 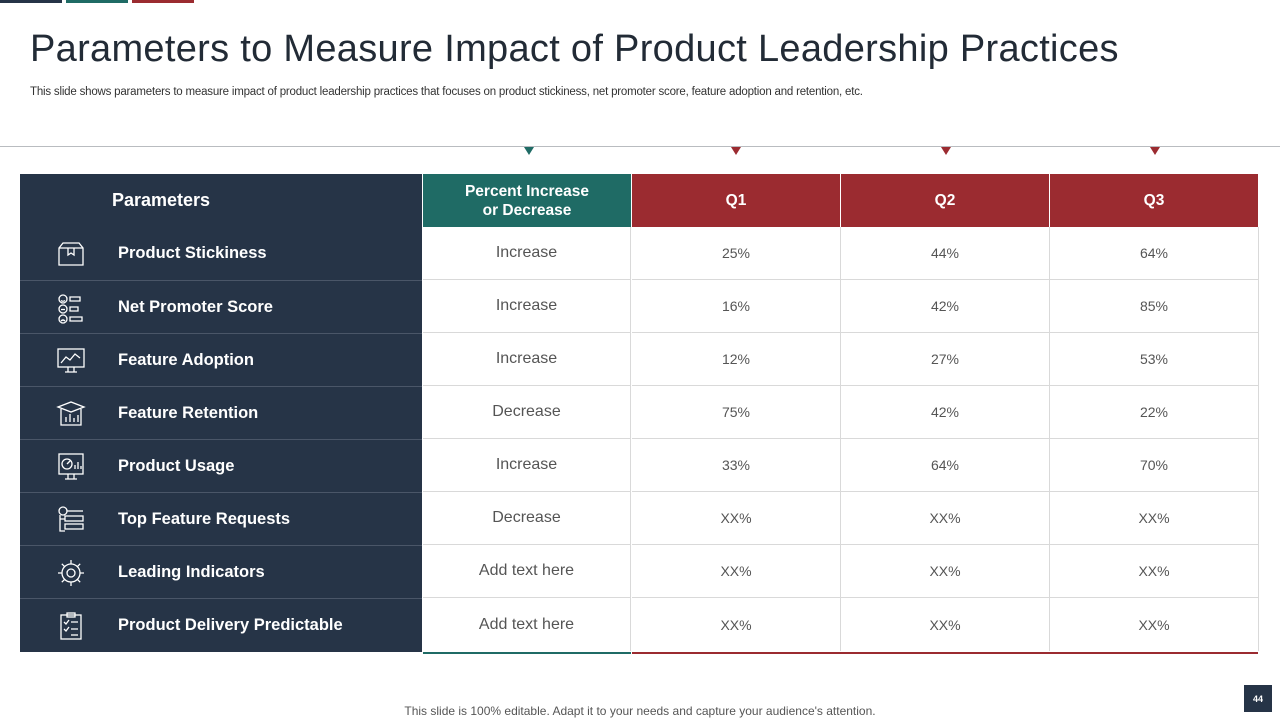 I want to click on parameter-cell: Top Feature Requests, so click(x=221, y=518).